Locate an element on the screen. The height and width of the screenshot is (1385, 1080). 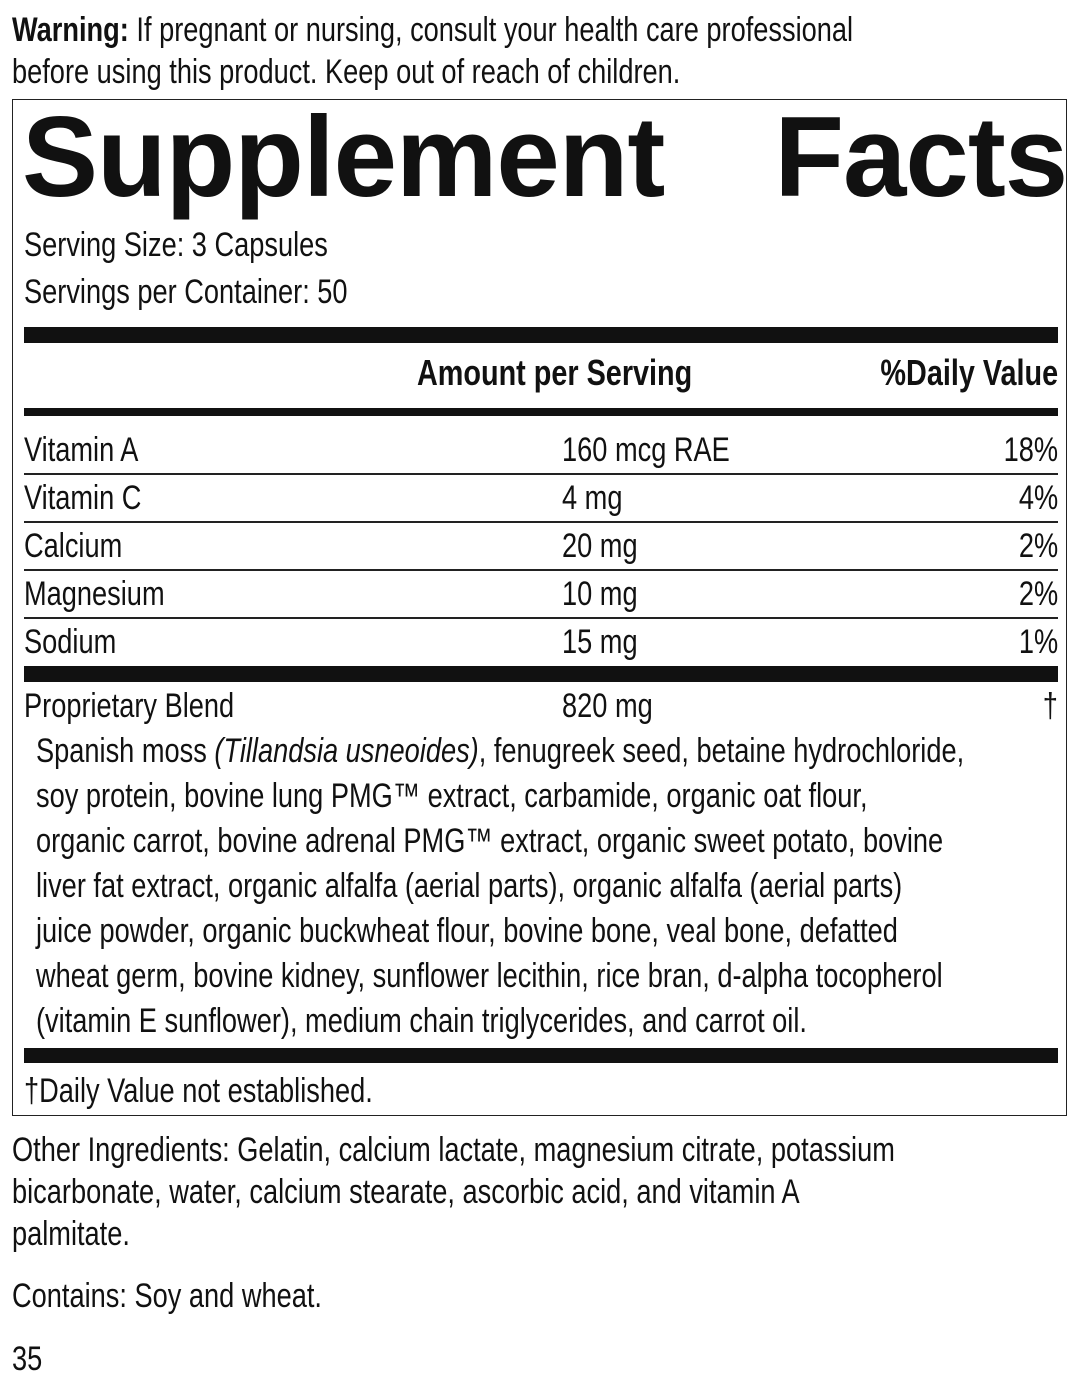
nutrient-name: Calcium is located at coordinates (73, 546).